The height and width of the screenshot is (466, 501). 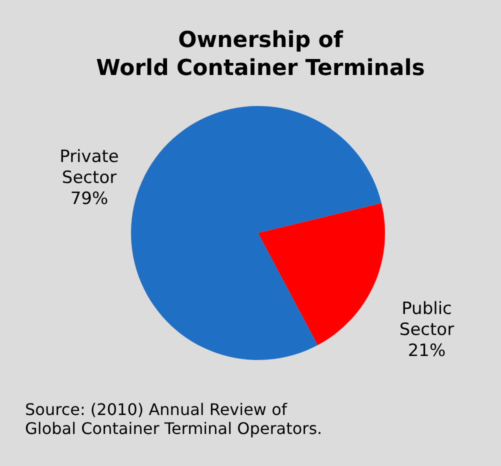 I want to click on chart-title: Ownership of World Container Terminals, so click(x=260, y=54).